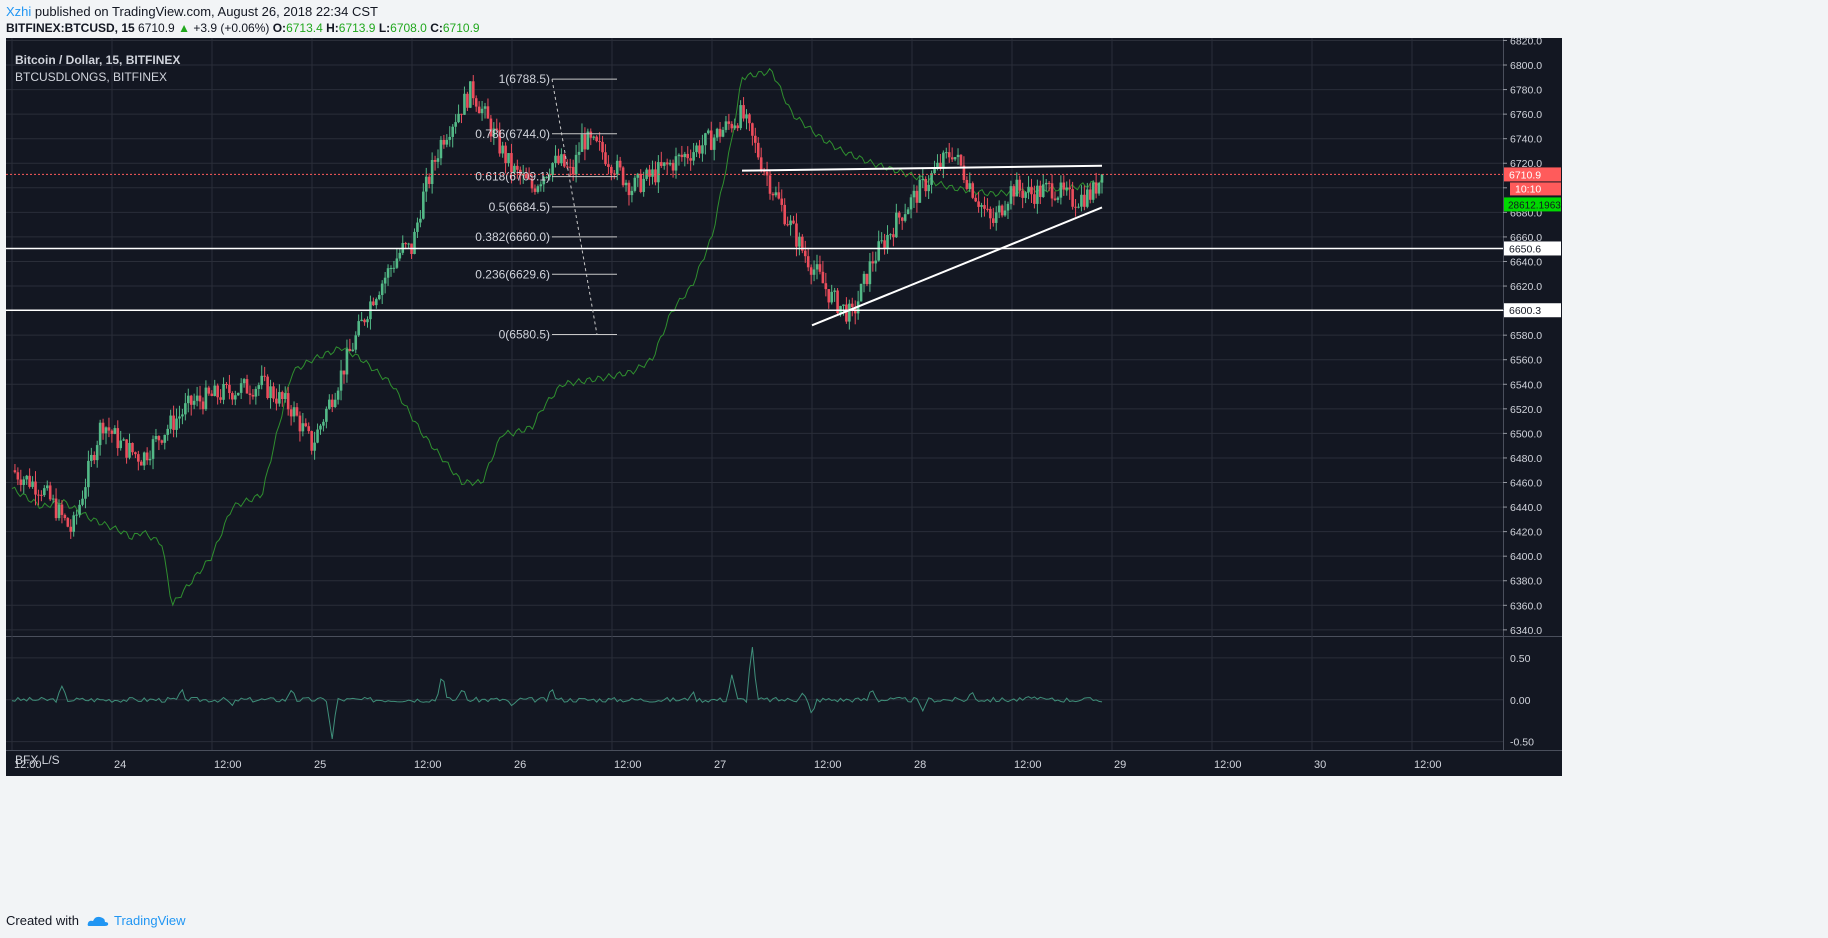 This screenshot has width=1828, height=938. I want to click on fib-level-label: 0.5(6684.5), so click(519, 207).